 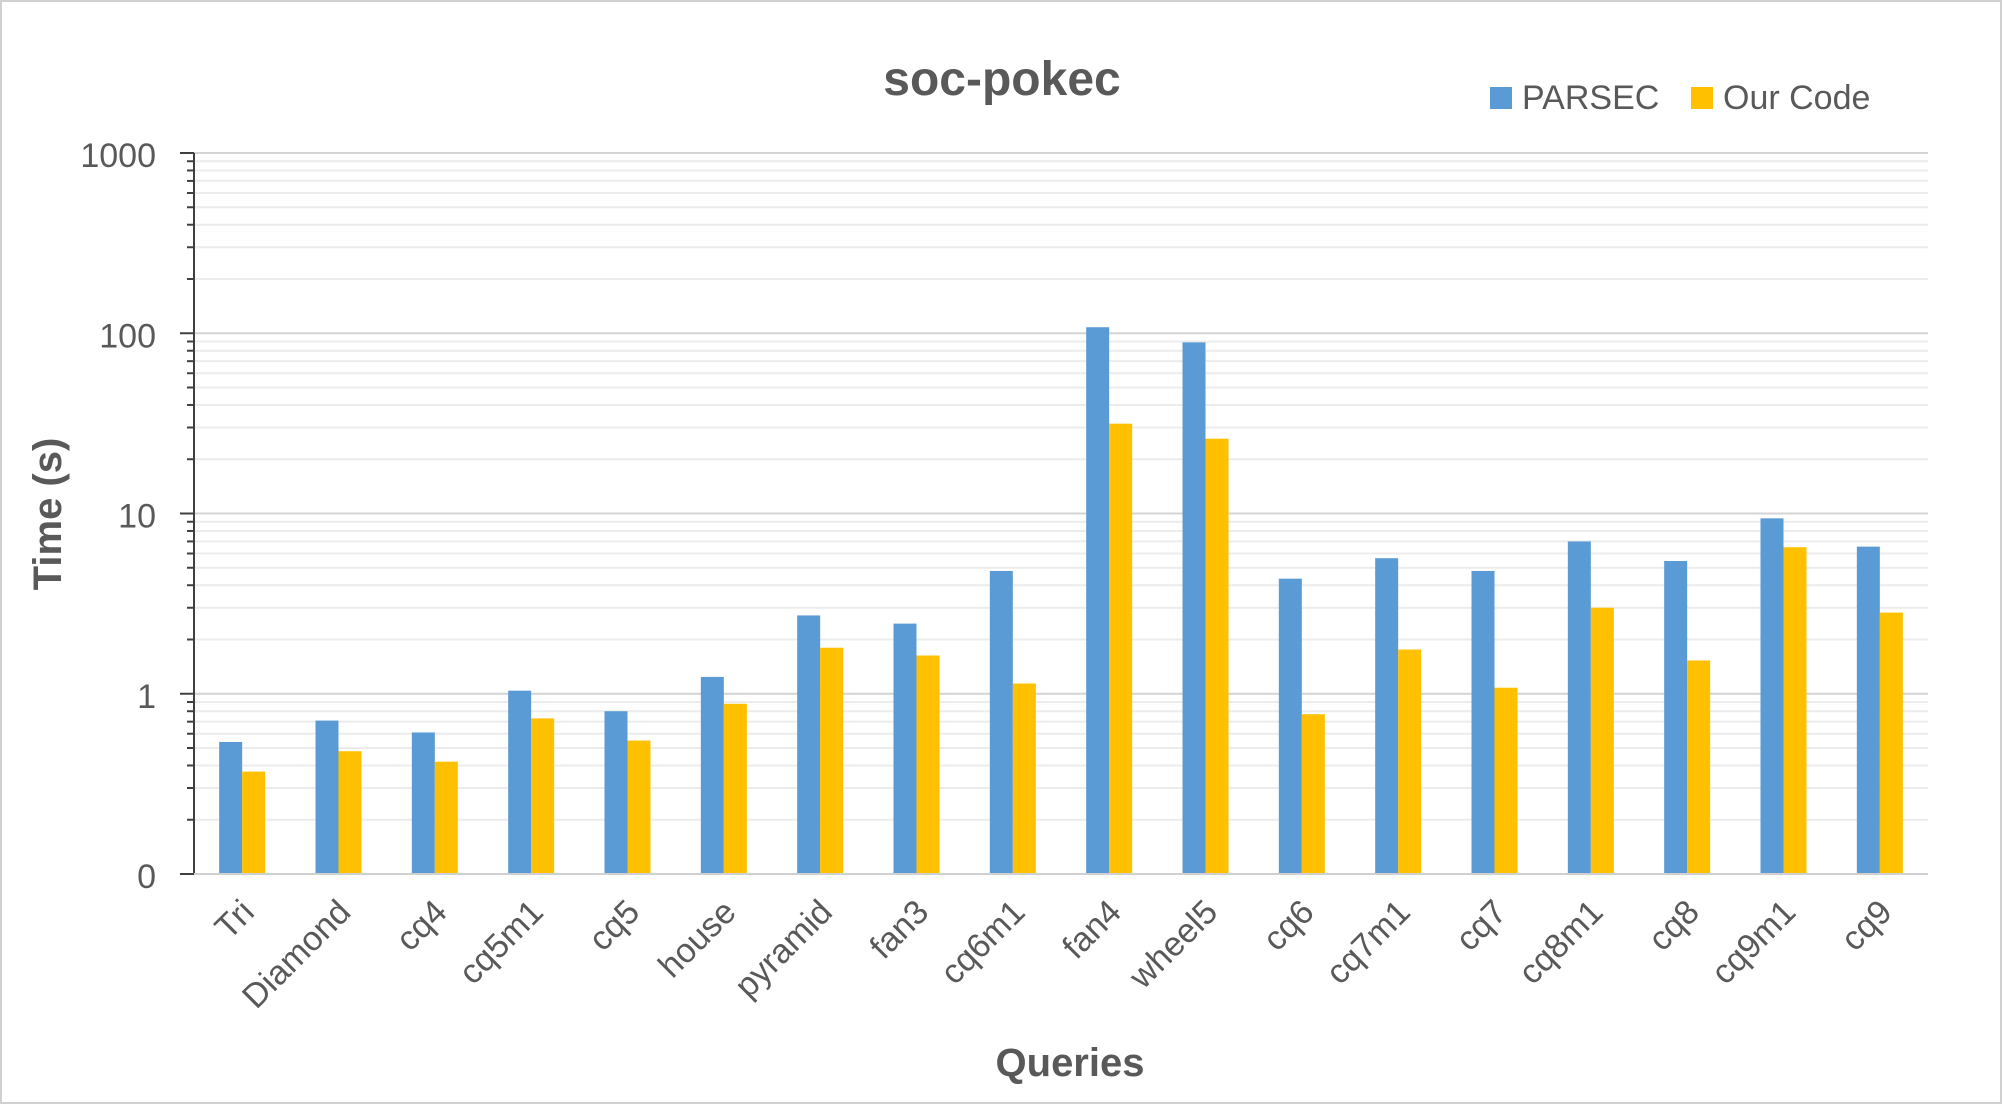 What do you see at coordinates (146, 877) in the screenshot?
I see `y-tick-label: 0` at bounding box center [146, 877].